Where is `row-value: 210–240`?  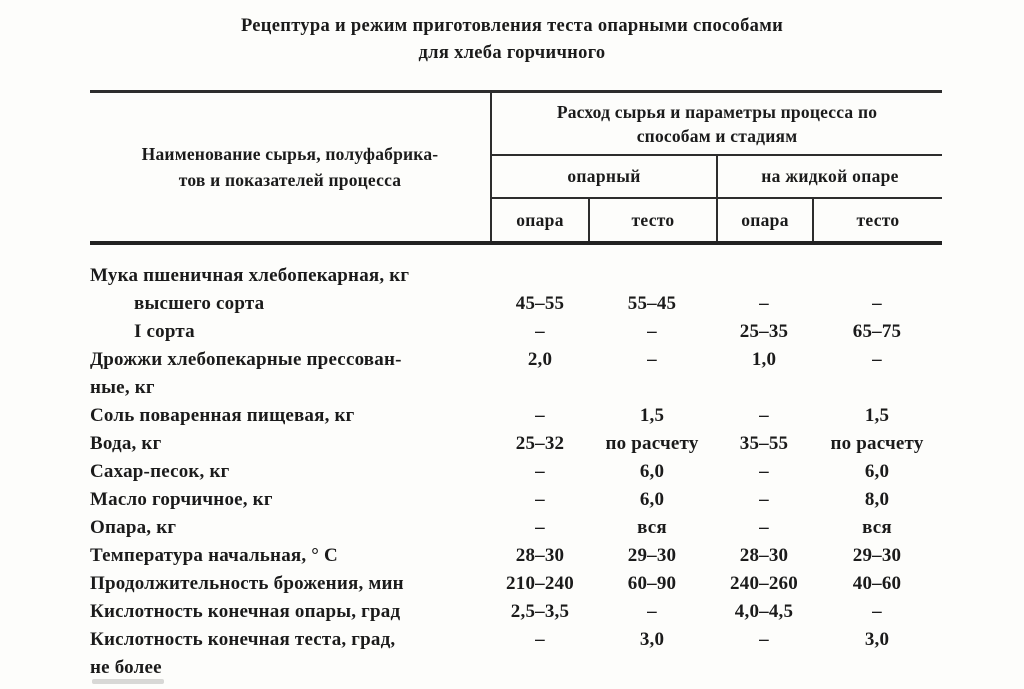
row-value: 210–240 is located at coordinates (540, 583).